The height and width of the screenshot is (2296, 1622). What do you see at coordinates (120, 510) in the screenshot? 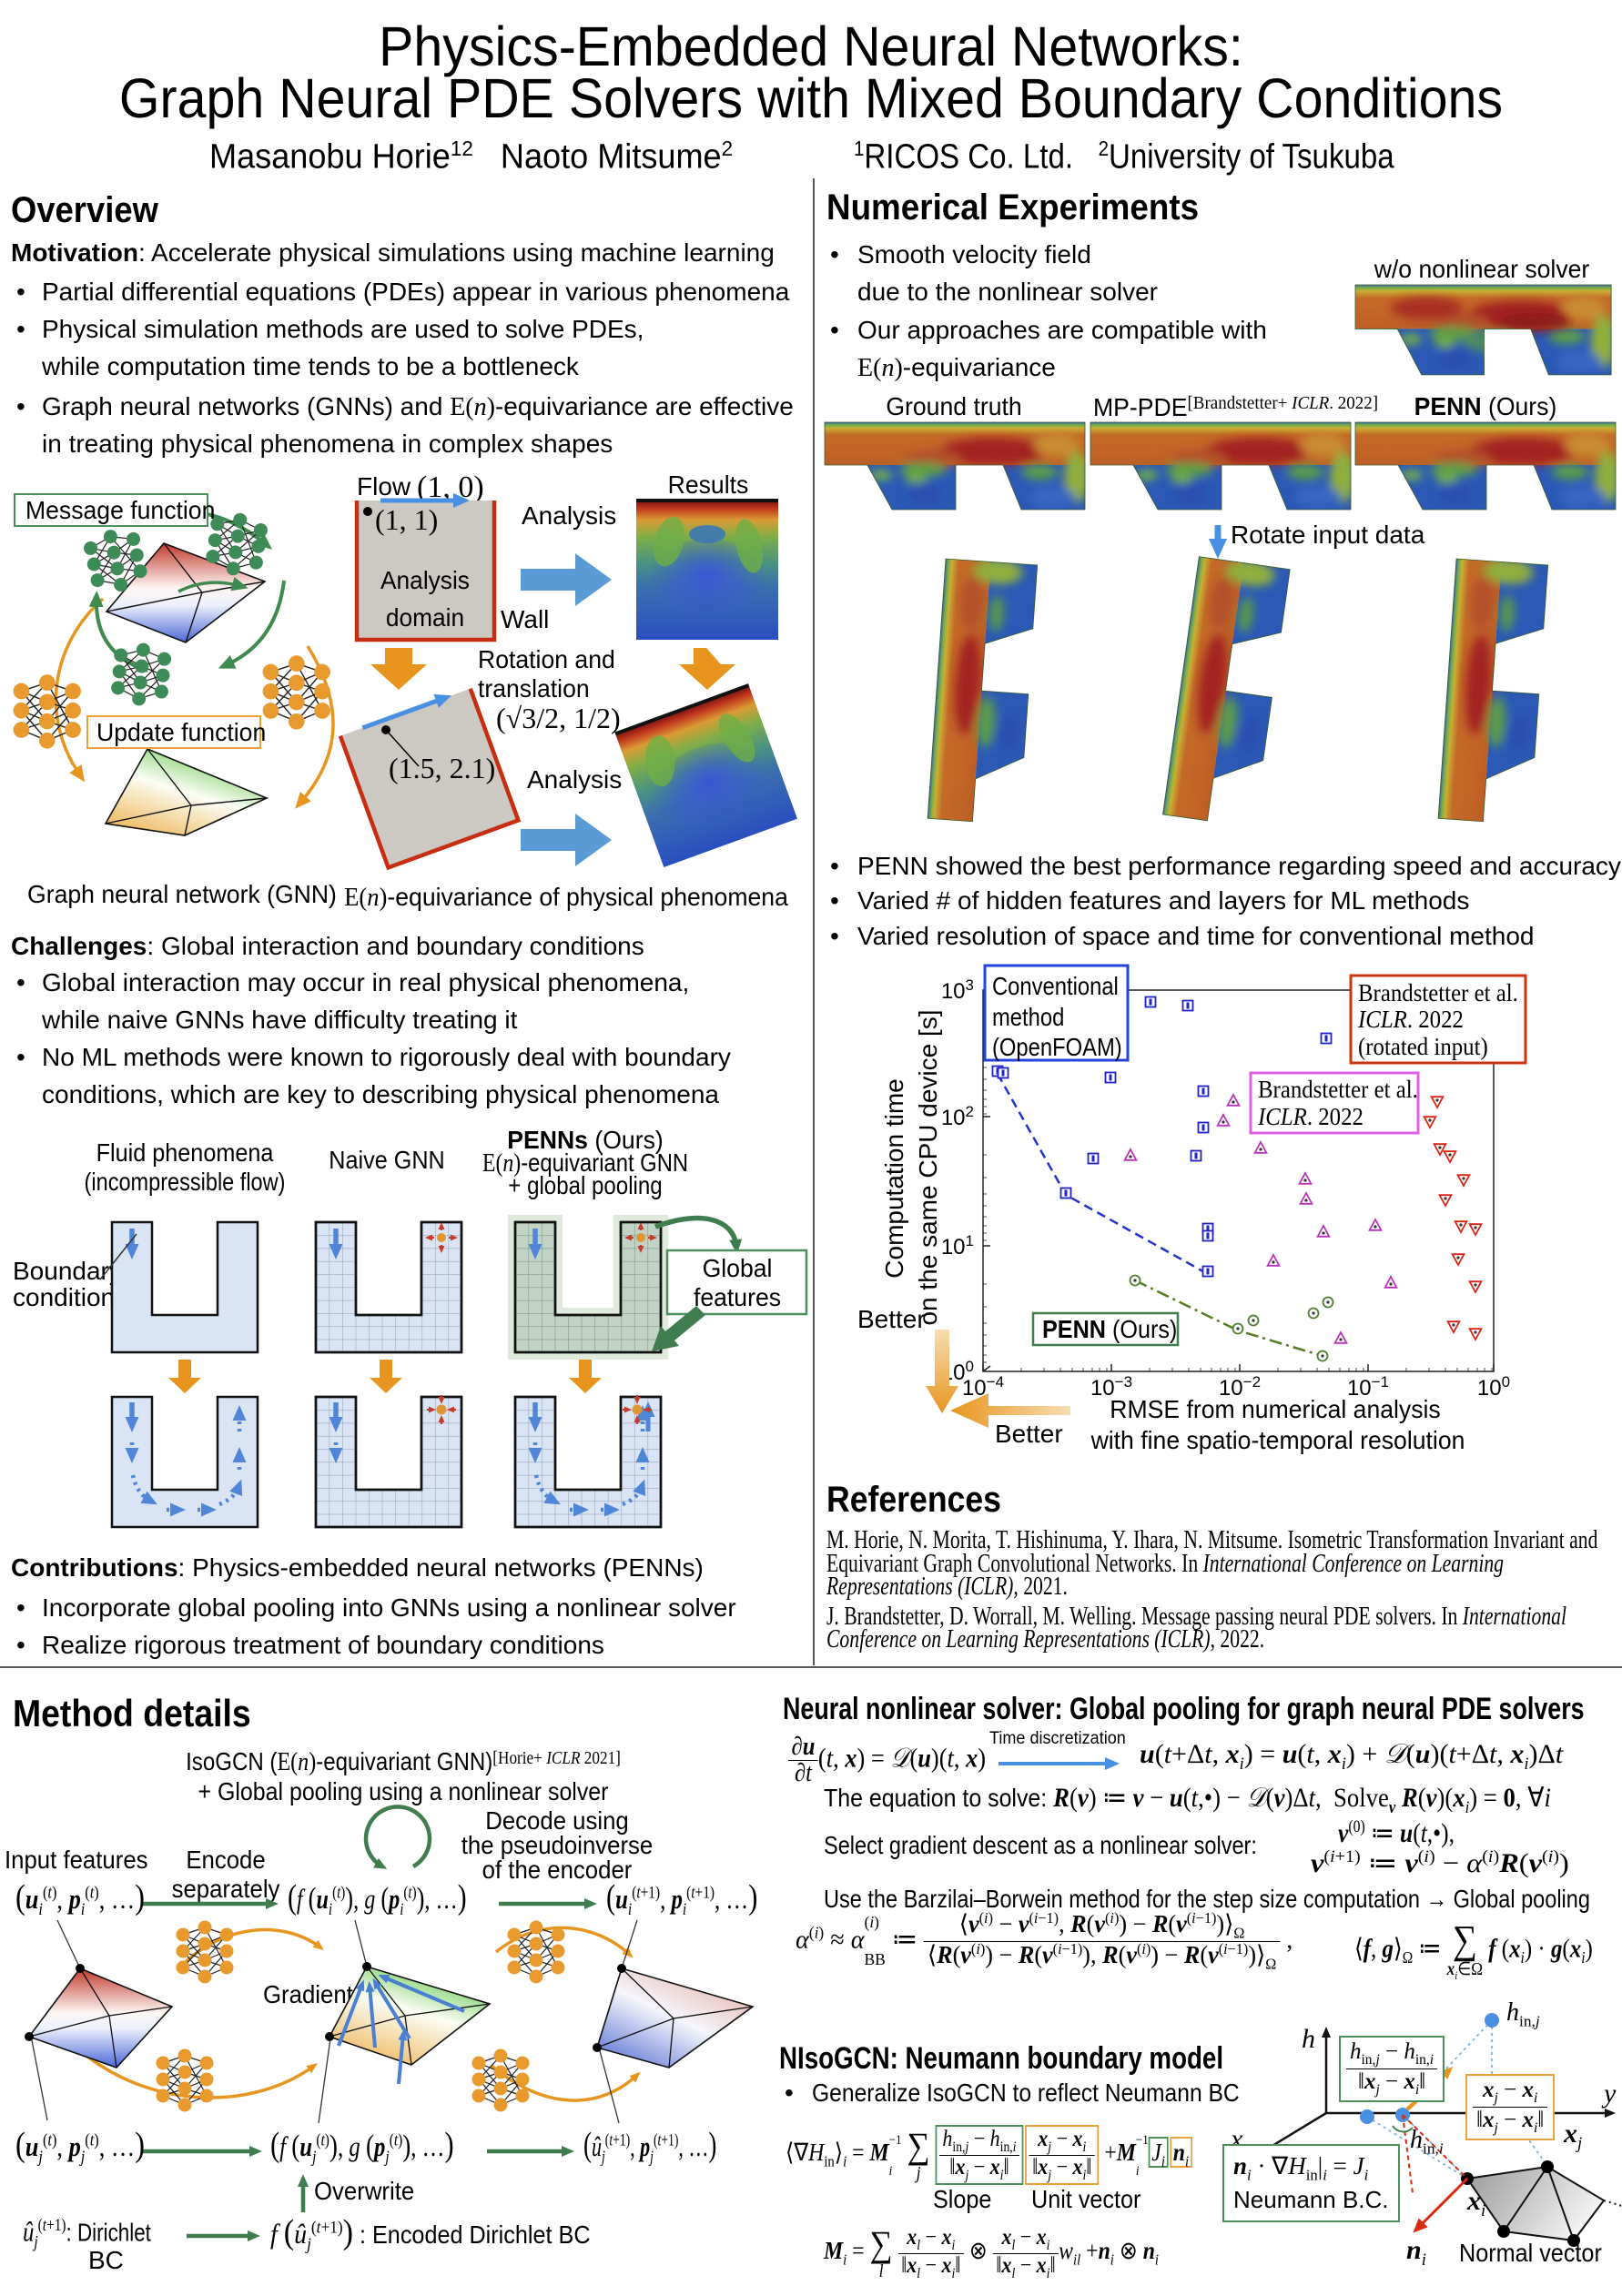
I see `svg-text: Message function` at bounding box center [120, 510].